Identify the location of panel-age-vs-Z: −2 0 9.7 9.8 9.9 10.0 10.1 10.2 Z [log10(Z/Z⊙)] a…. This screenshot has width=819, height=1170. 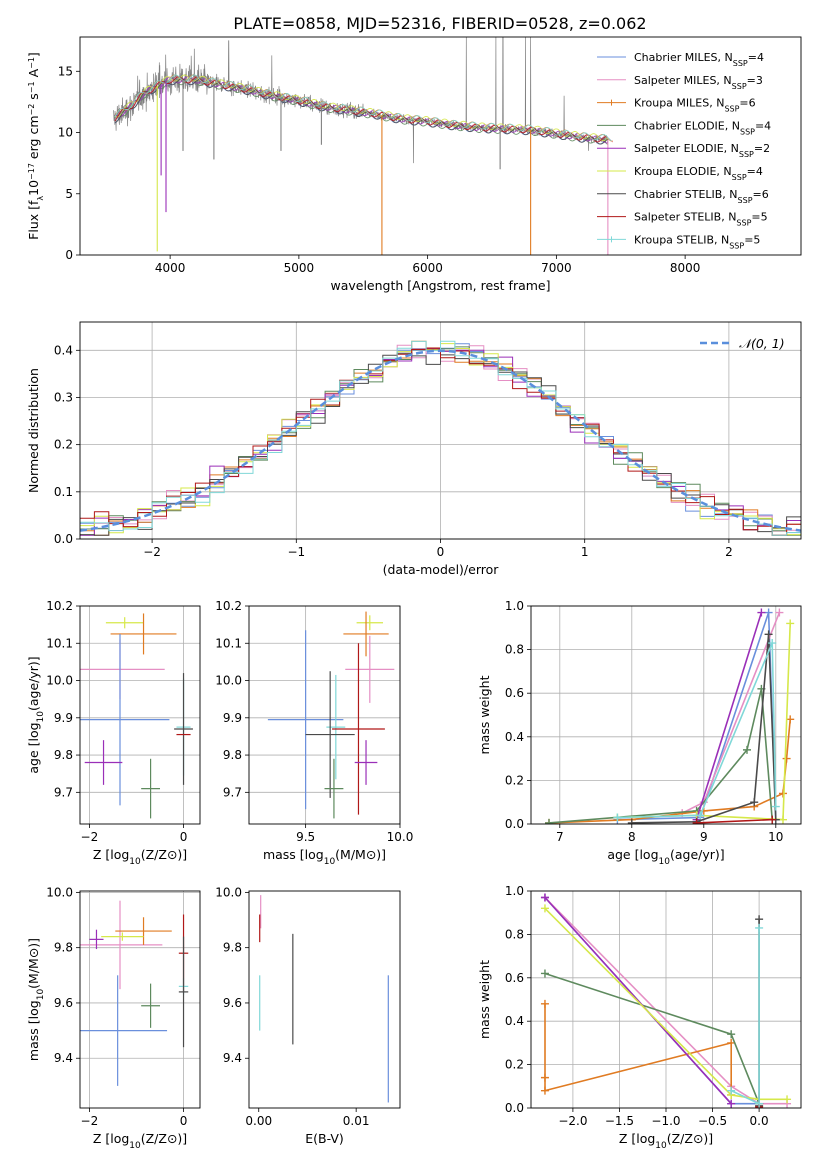
(113, 733).